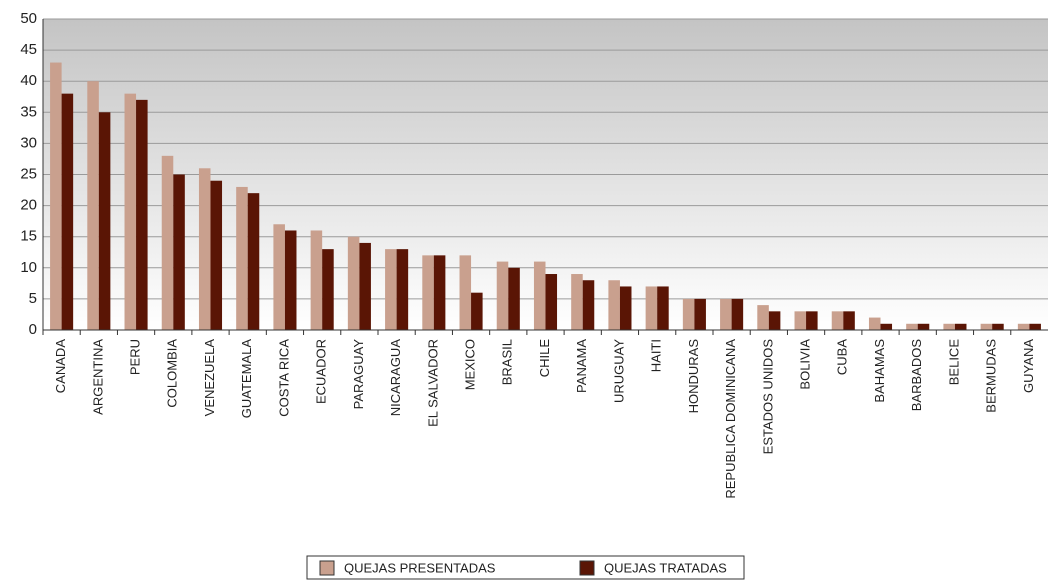 The image size is (1049, 580). What do you see at coordinates (28, 142) in the screenshot?
I see `y-tick-label: 30` at bounding box center [28, 142].